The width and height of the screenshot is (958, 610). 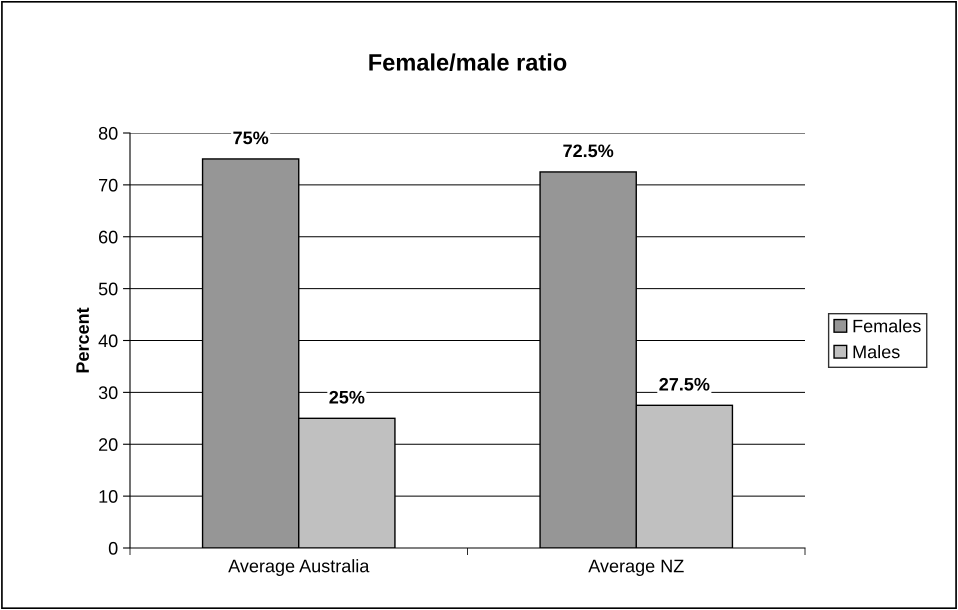 What do you see at coordinates (467, 62) in the screenshot?
I see `chart-title: Female/male ratio` at bounding box center [467, 62].